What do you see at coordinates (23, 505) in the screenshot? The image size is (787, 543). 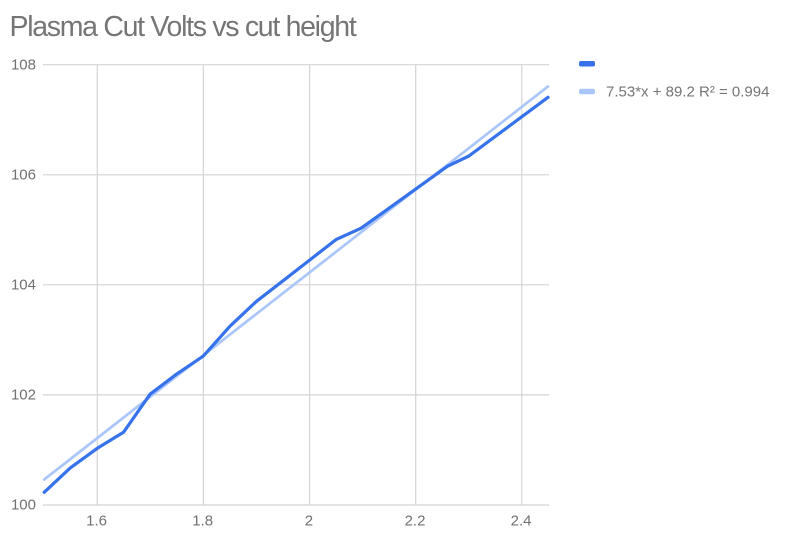 I see `svg-text: 100` at bounding box center [23, 505].